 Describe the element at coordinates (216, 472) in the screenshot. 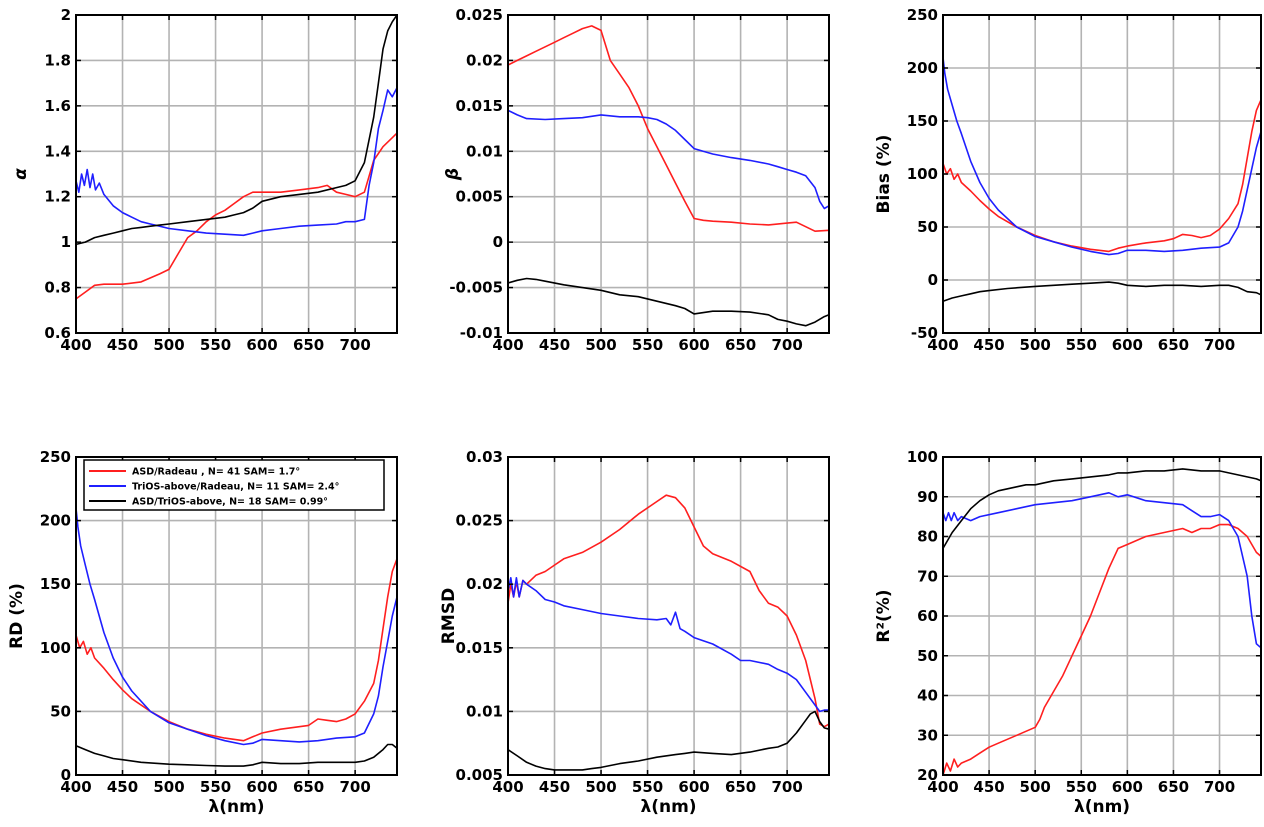

I see `legend-entry-label: ASD/Radeau , N= 41 SAM= 1.7°` at that location.